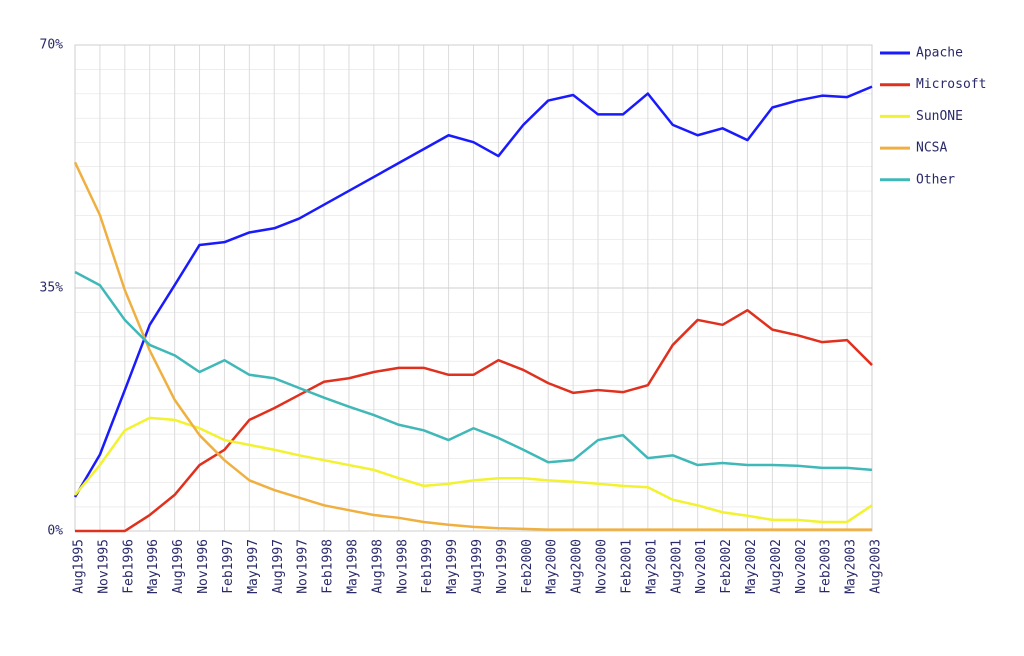  I want to click on x-tick-label: Aug2002, so click(776, 566).